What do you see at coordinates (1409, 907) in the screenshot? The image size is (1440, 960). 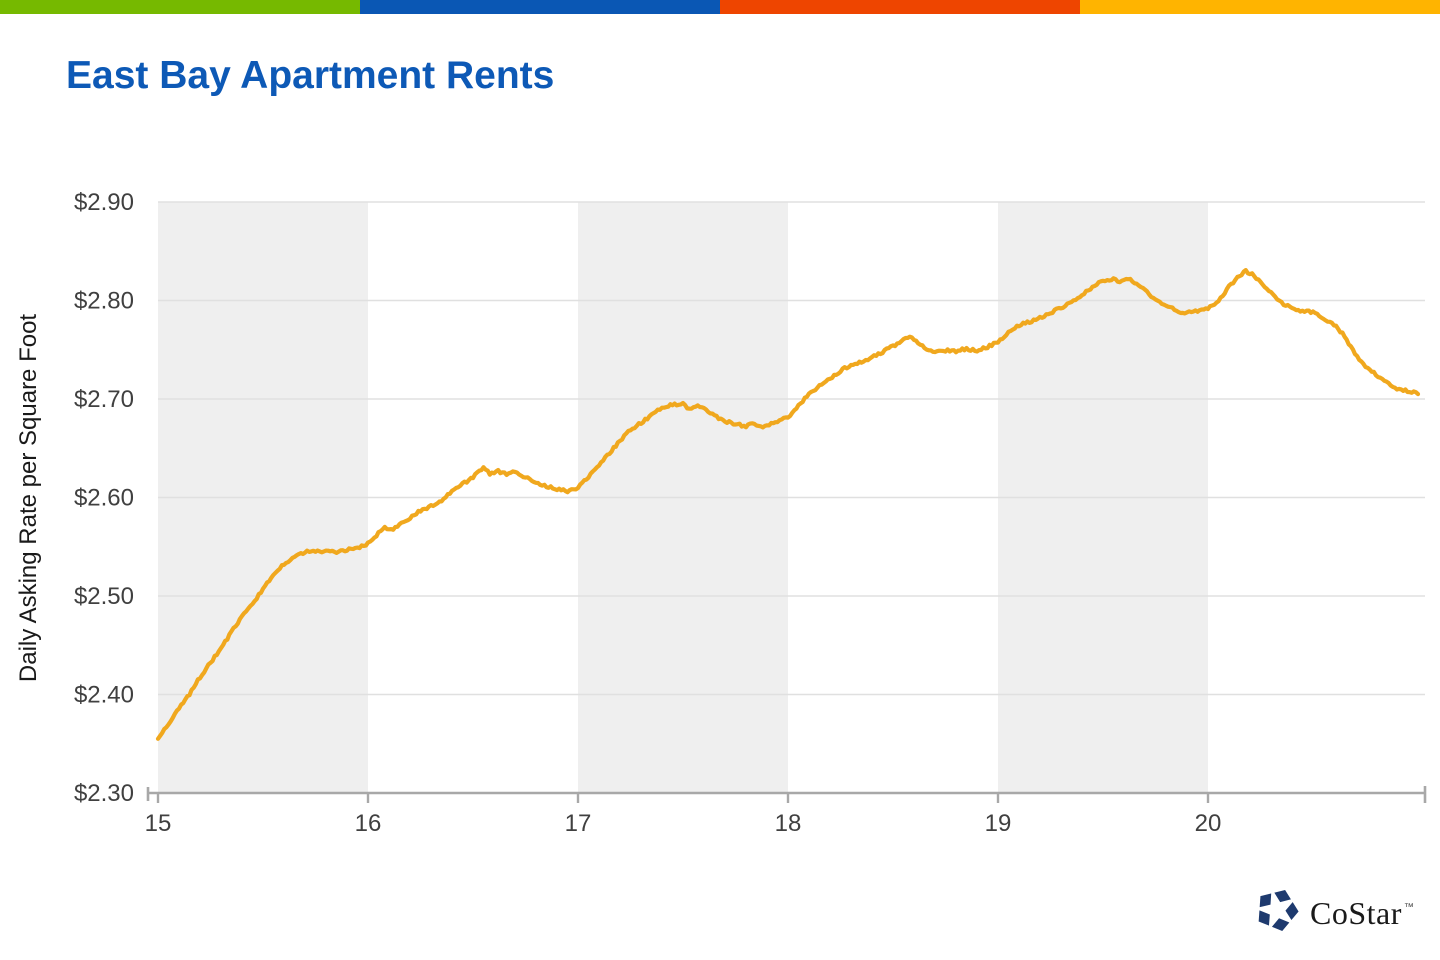 I see `trademark-symbol: ™` at bounding box center [1409, 907].